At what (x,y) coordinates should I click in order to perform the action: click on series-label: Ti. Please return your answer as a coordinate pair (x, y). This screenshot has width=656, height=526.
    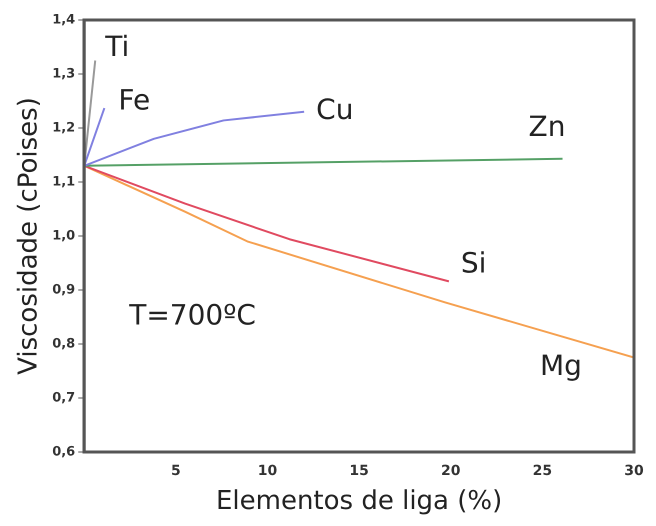
    Looking at the image, I should click on (117, 46).